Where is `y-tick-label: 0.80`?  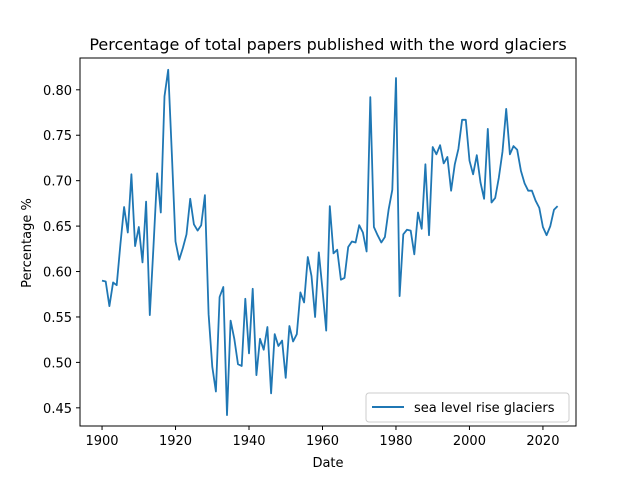 y-tick-label: 0.80 is located at coordinates (57, 91).